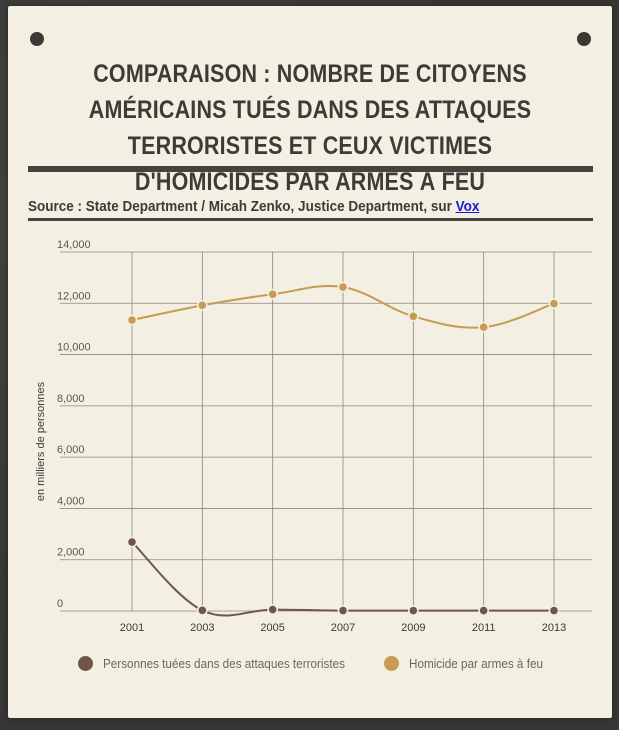 The image size is (619, 730). I want to click on y-tick-label: 4,000, so click(71, 501).